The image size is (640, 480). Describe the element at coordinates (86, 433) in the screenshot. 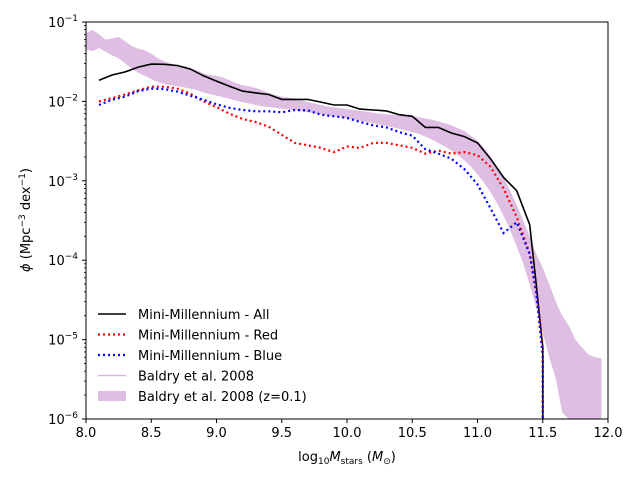

I see `x-tick-label: 8.0` at that location.